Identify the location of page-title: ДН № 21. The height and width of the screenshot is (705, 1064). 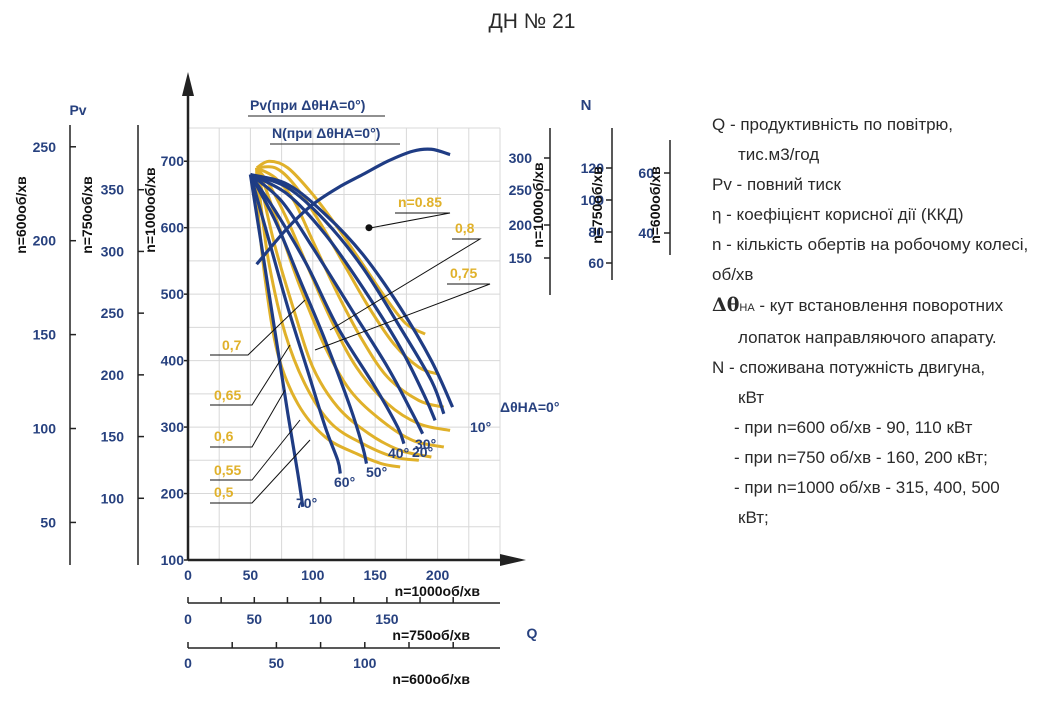
(532, 21).